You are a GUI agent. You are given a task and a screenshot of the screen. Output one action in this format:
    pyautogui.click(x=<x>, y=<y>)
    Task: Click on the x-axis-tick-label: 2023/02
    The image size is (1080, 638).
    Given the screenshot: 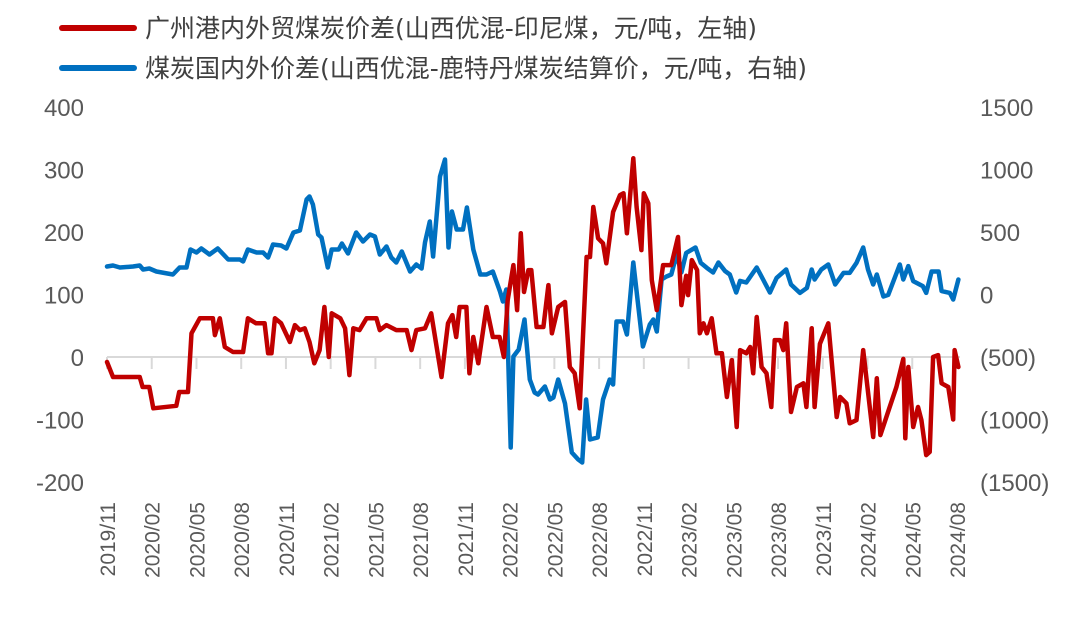 What is the action you would take?
    pyautogui.click(x=690, y=540)
    